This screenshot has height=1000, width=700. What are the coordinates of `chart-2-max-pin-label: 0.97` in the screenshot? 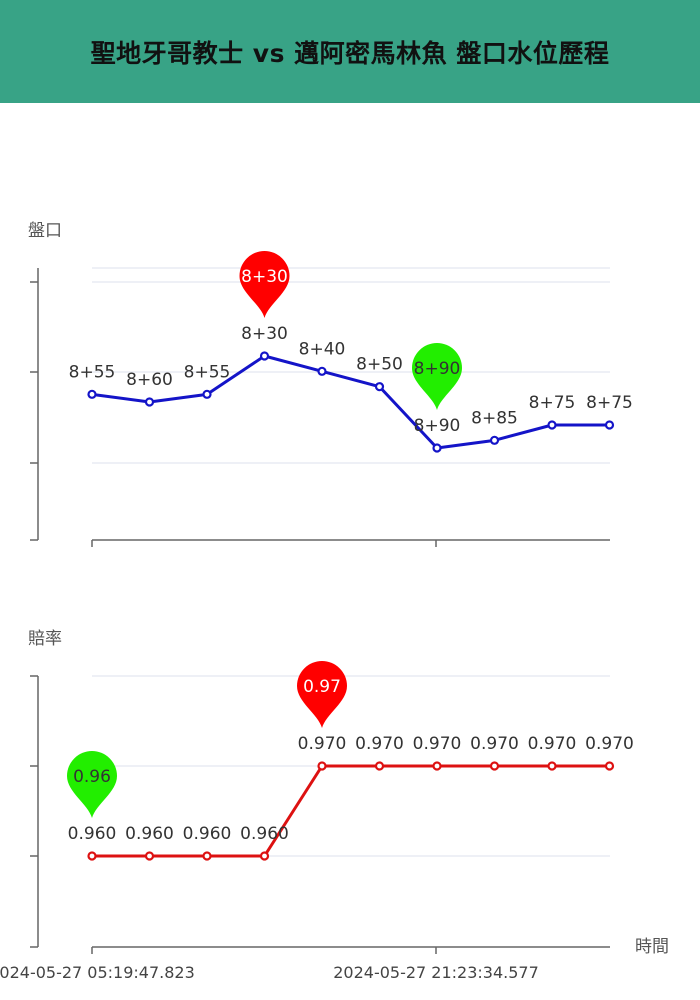 It's located at (322, 687).